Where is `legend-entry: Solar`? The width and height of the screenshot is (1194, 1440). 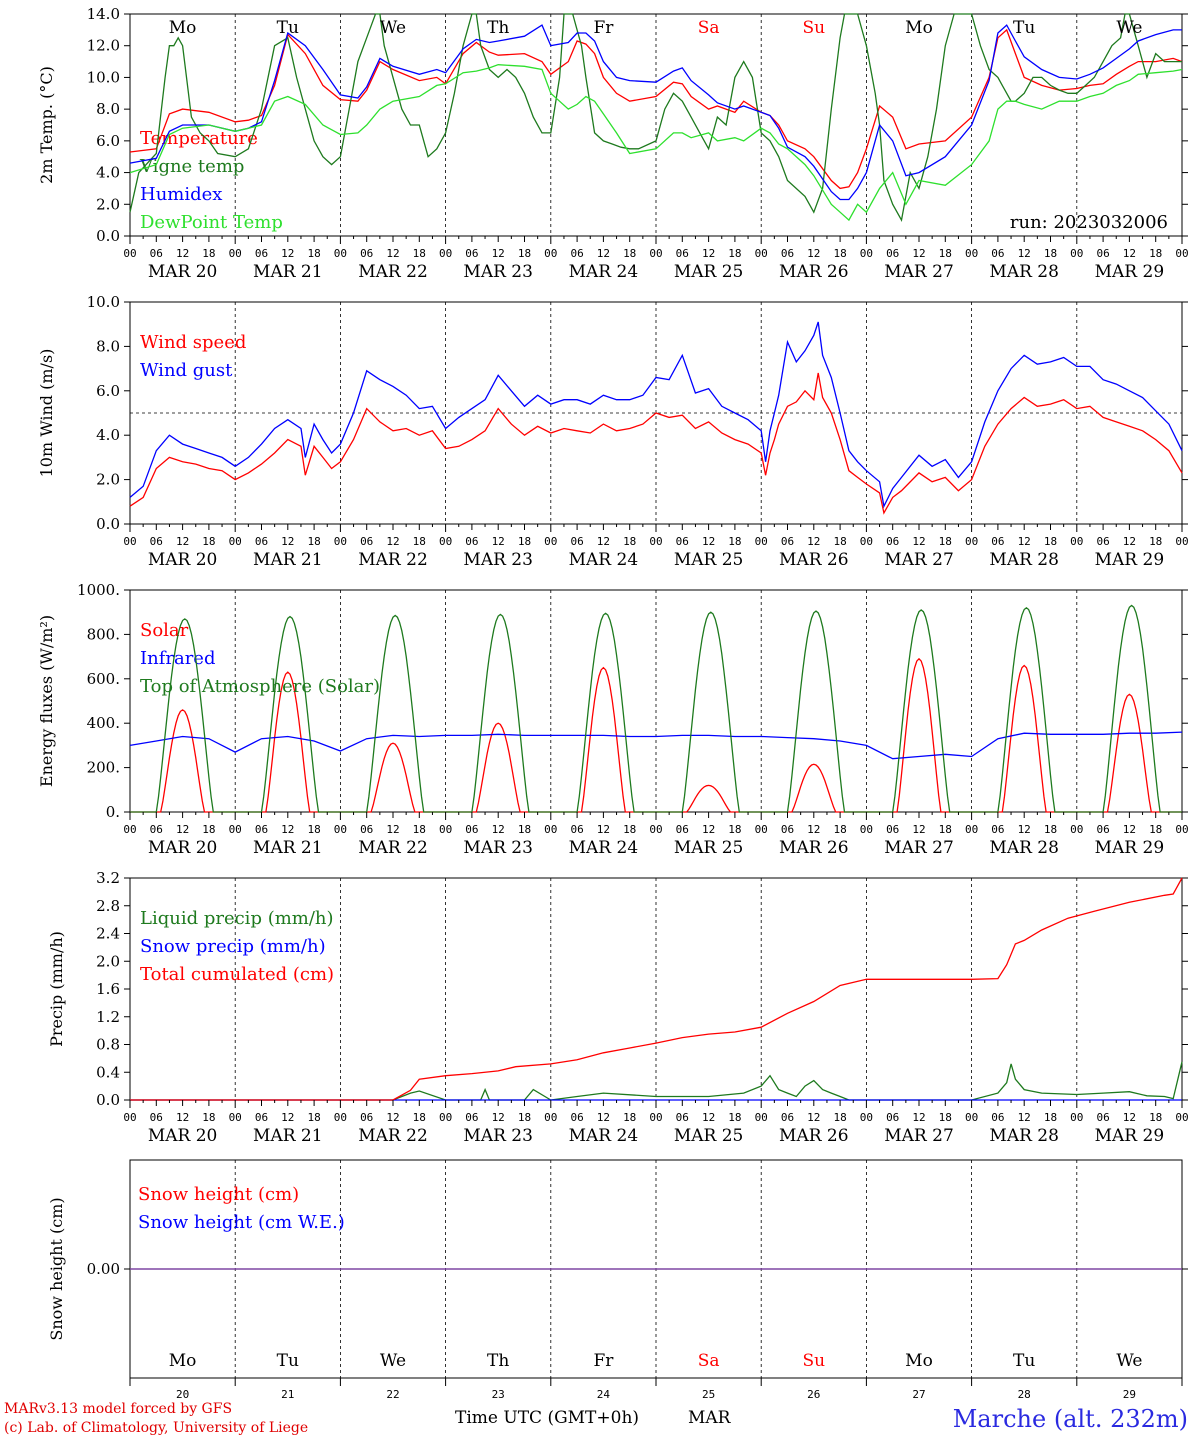 legend-entry: Solar is located at coordinates (164, 630).